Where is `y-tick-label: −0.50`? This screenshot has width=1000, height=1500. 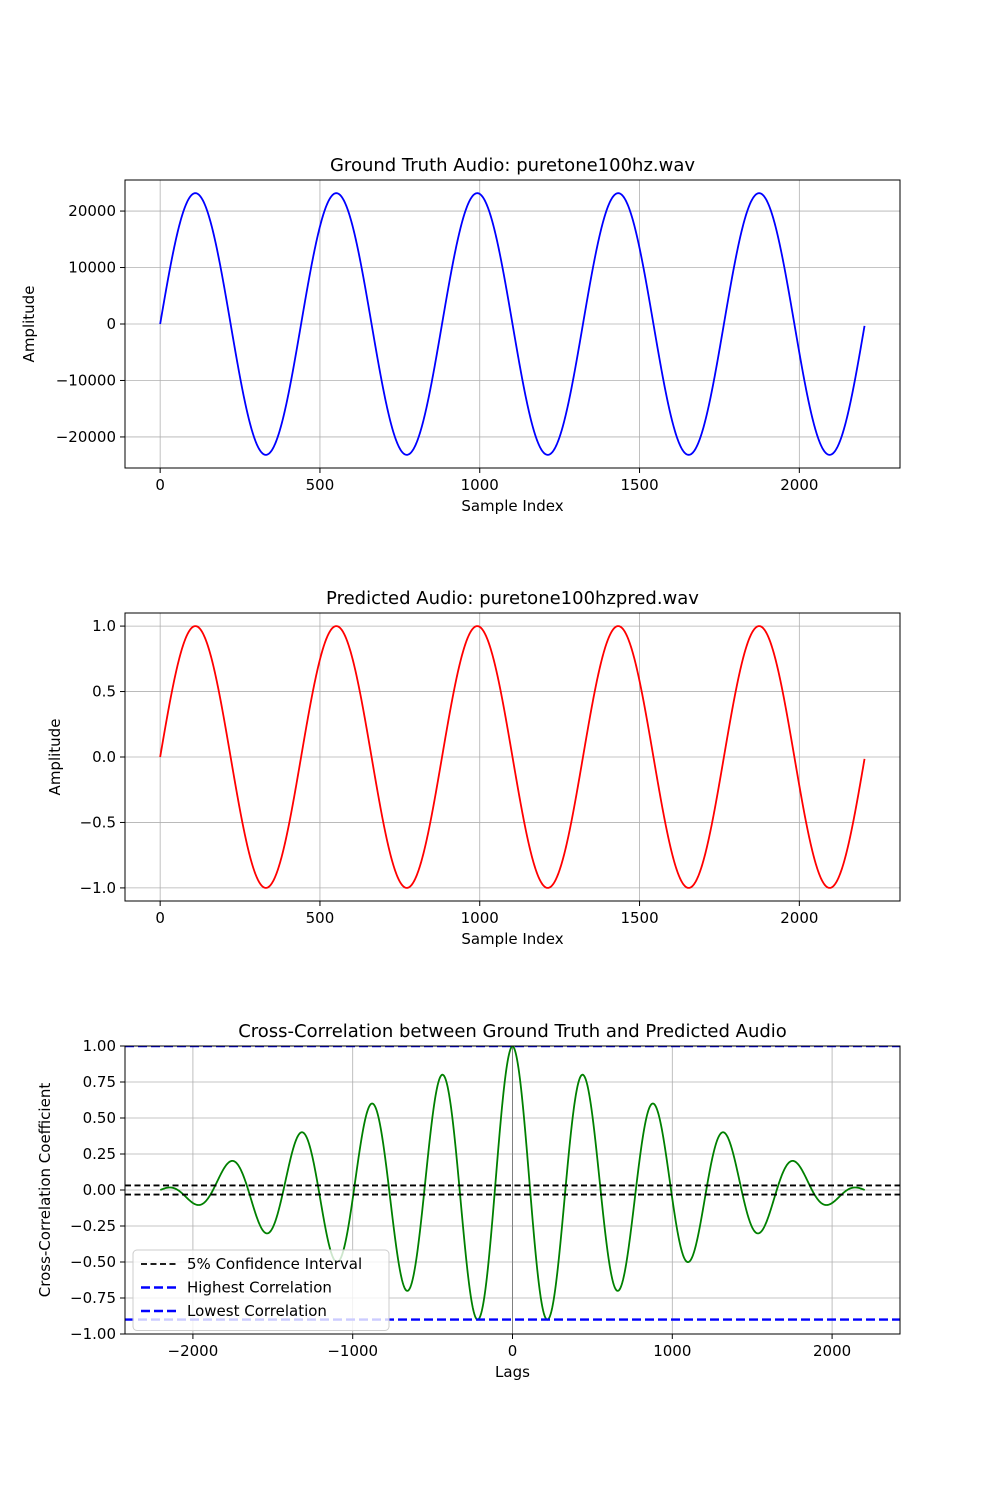 y-tick-label: −0.50 is located at coordinates (93, 1262).